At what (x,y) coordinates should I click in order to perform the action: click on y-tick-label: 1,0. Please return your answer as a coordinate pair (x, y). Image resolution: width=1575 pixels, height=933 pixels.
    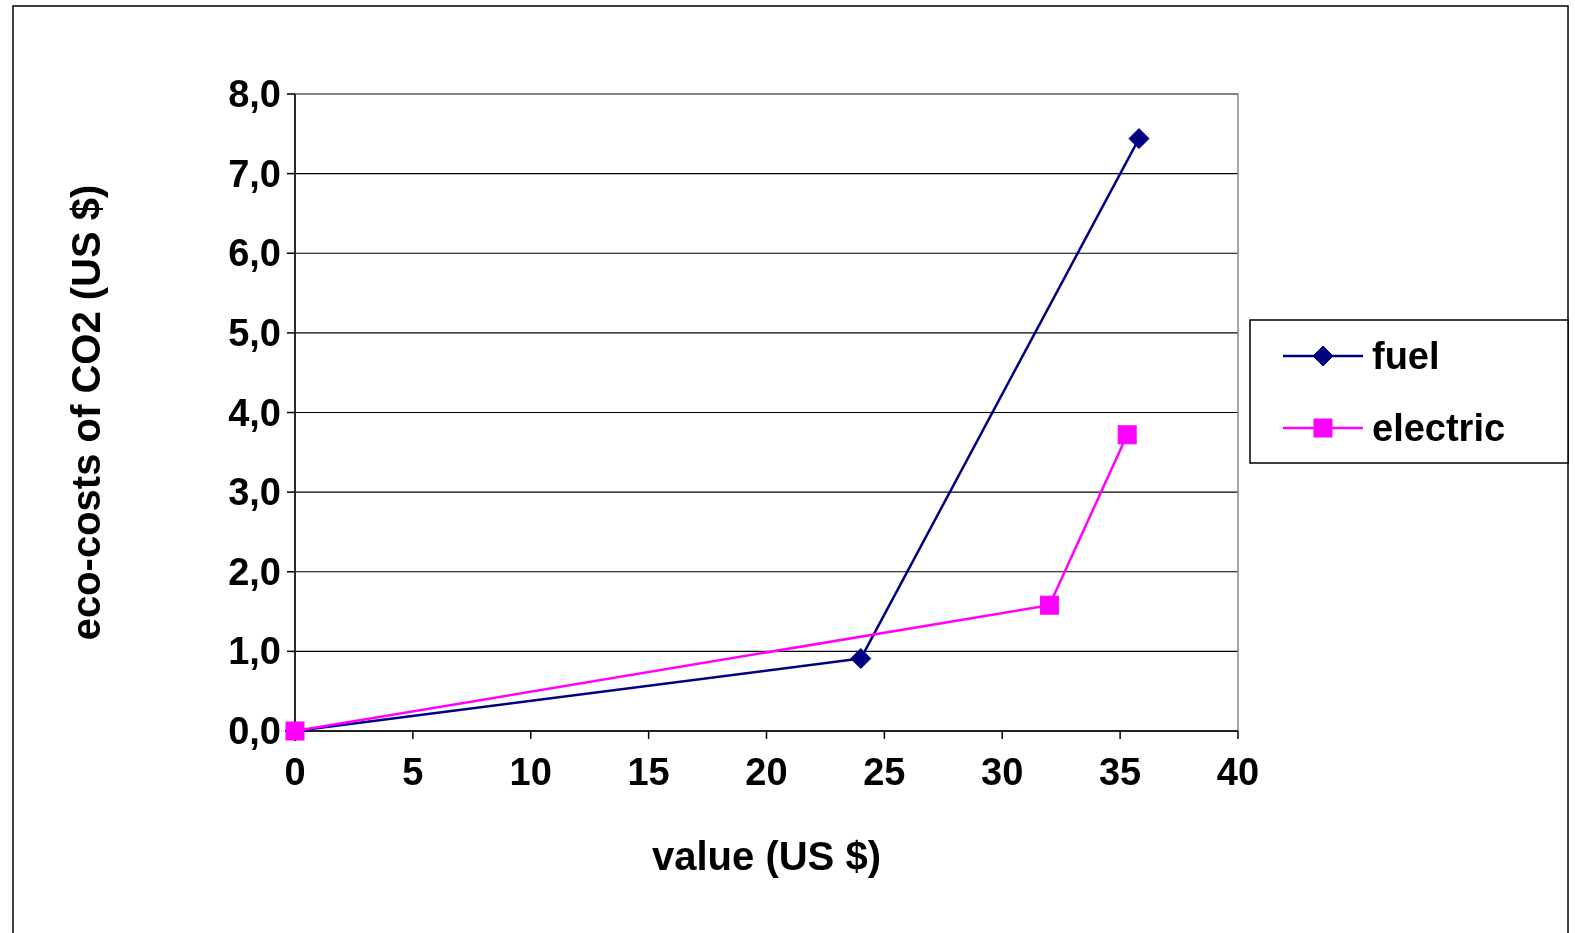
    Looking at the image, I should click on (254, 651).